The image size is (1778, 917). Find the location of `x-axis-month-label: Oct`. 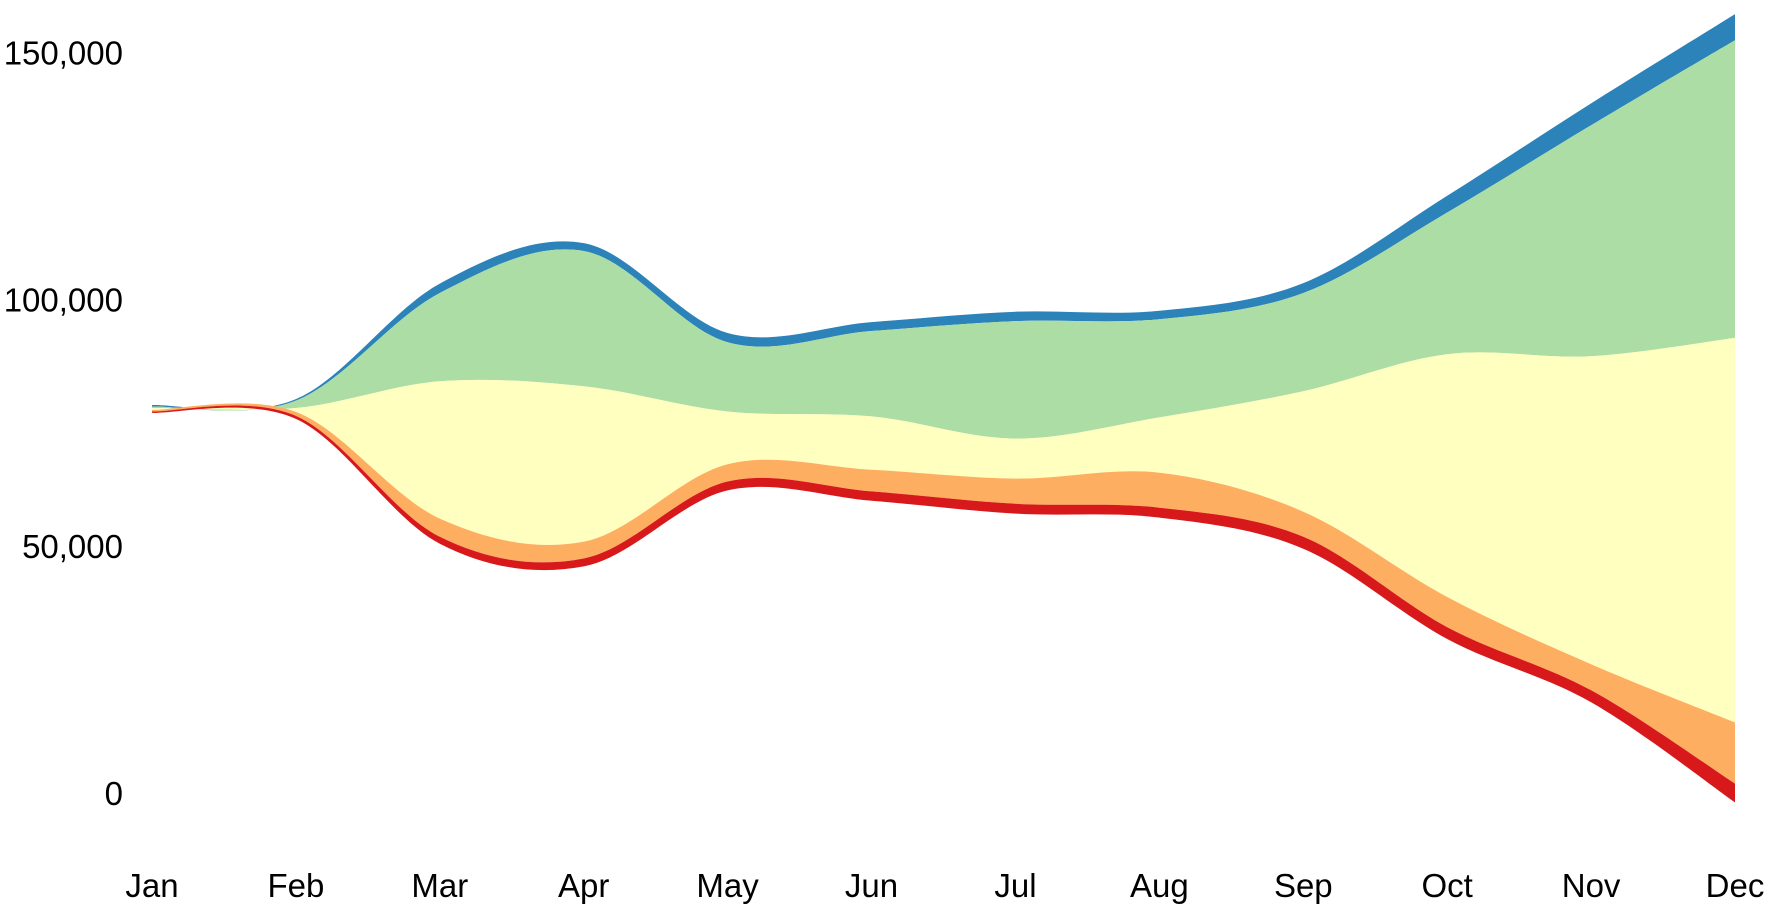

x-axis-month-label: Oct is located at coordinates (1447, 885).